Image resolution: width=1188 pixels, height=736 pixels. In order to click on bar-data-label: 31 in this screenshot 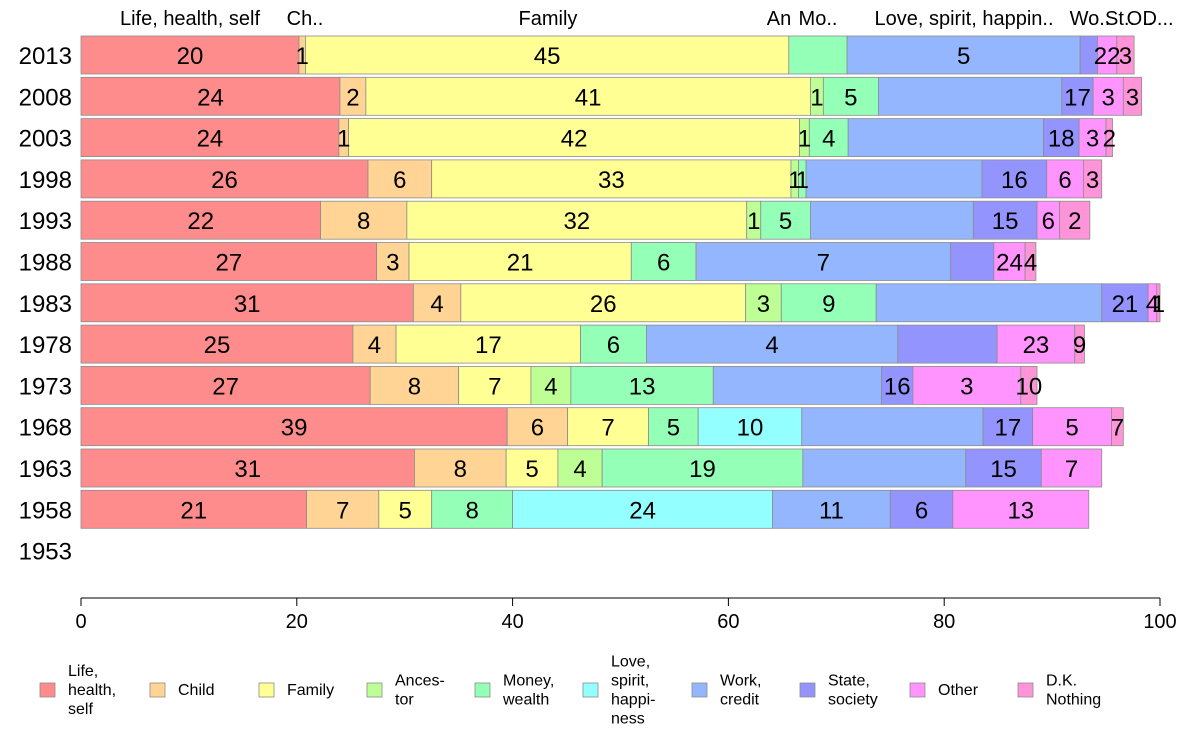, I will do `click(247, 304)`.